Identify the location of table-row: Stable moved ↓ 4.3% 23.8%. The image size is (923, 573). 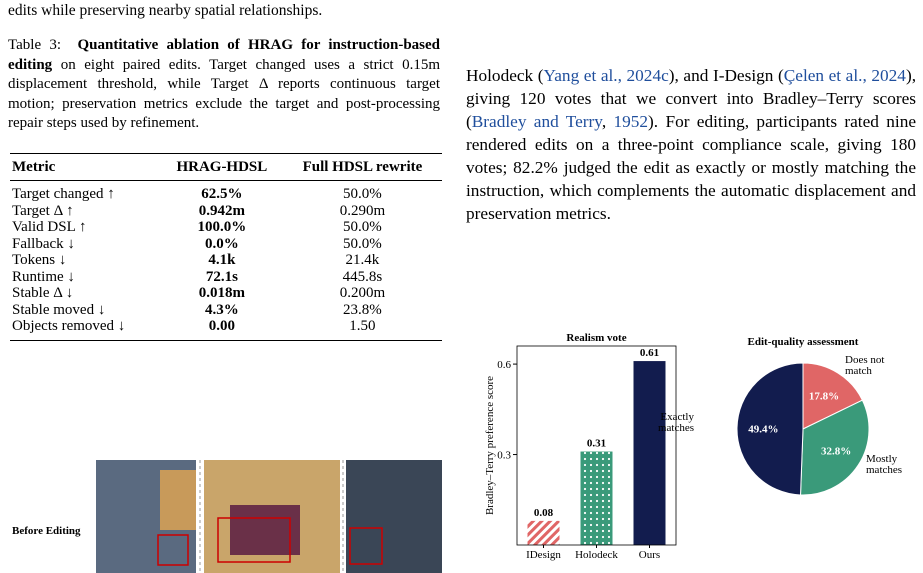
(226, 310).